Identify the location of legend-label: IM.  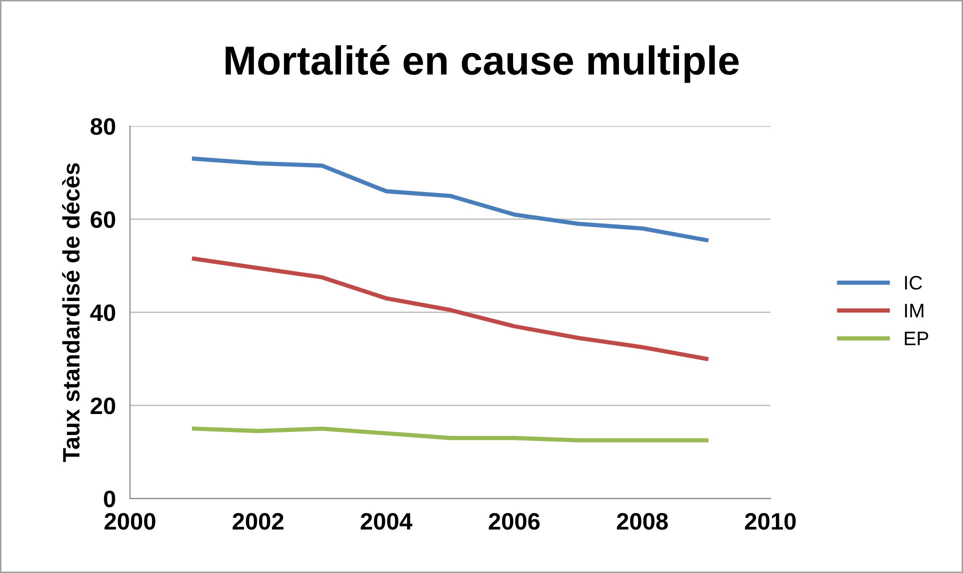
(914, 311).